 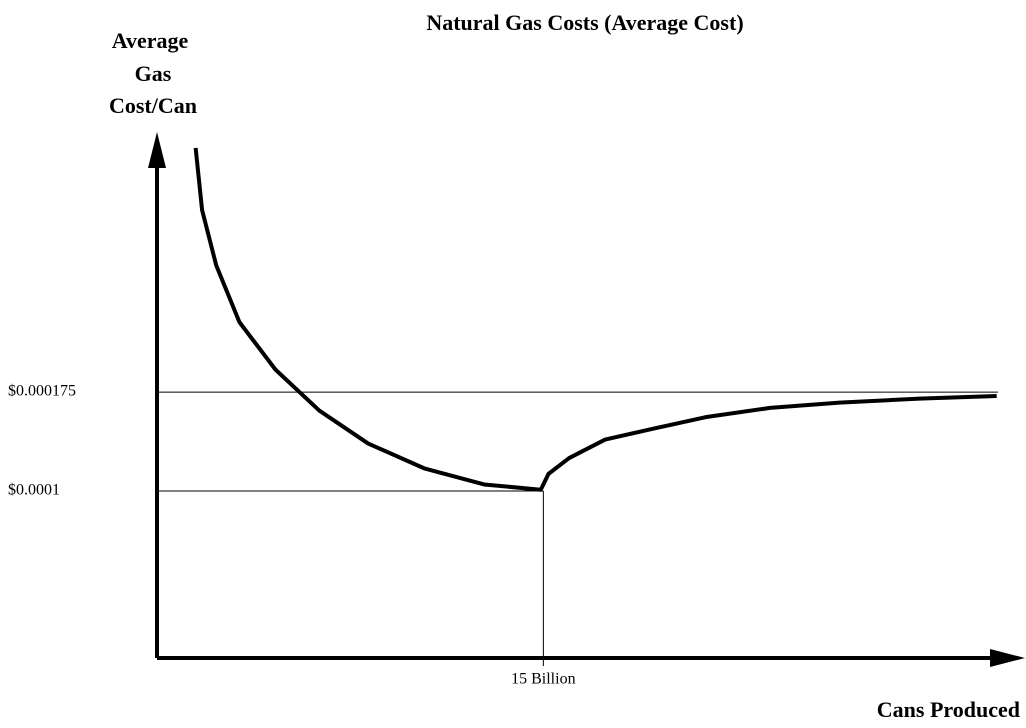 I want to click on y-axis-label: Cost/Can, so click(x=153, y=105).